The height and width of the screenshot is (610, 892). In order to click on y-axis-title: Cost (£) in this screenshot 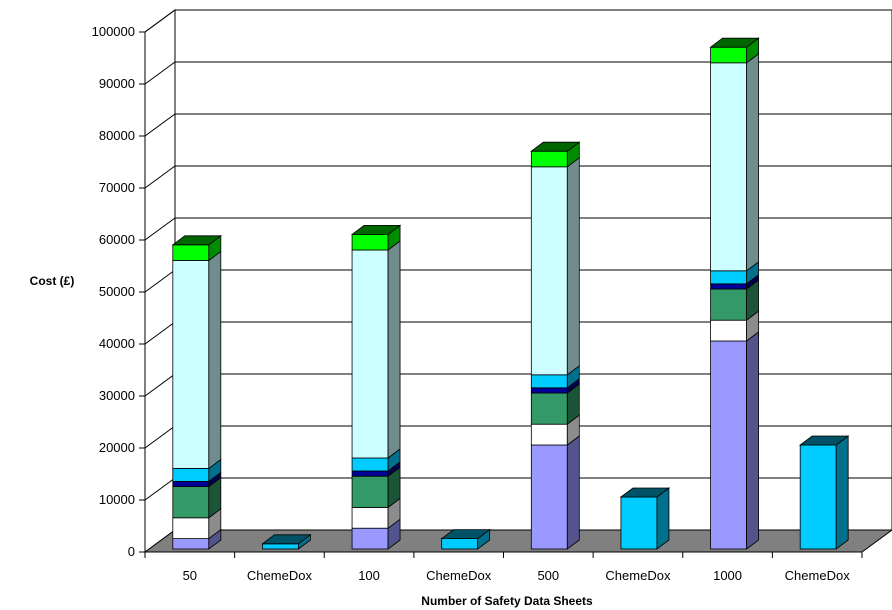, I will do `click(52, 281)`.